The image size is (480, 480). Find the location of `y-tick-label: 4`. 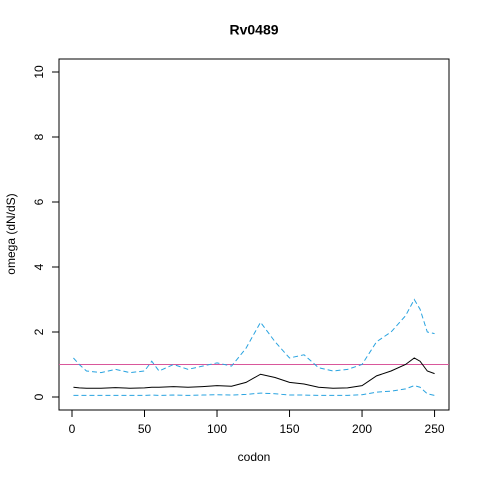

y-tick-label: 4 is located at coordinates (39, 266).